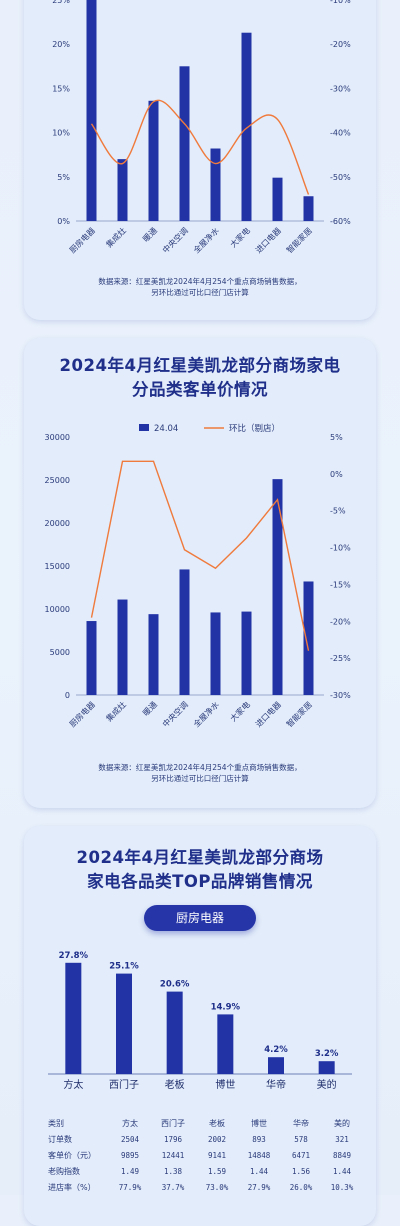  What do you see at coordinates (301, 1155) in the screenshot?
I see `table-cell: 6471` at bounding box center [301, 1155].